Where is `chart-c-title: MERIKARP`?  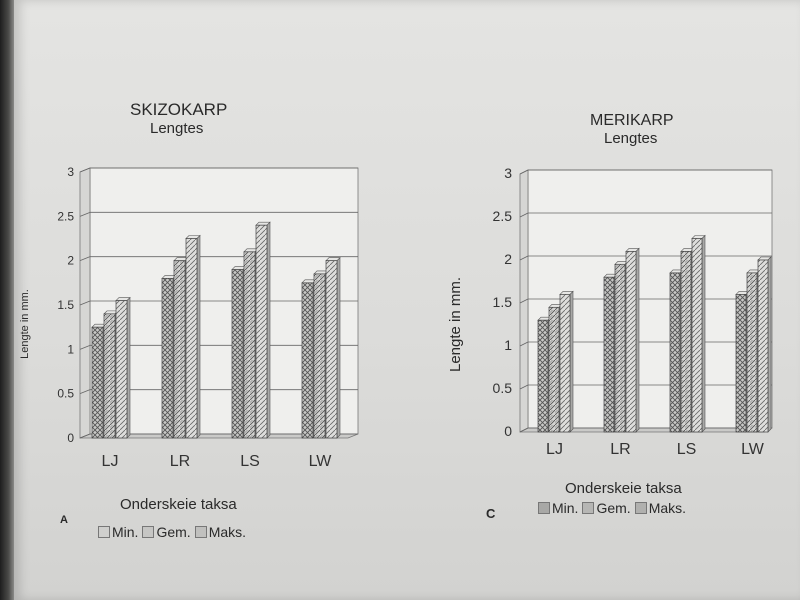 chart-c-title: MERIKARP is located at coordinates (632, 120).